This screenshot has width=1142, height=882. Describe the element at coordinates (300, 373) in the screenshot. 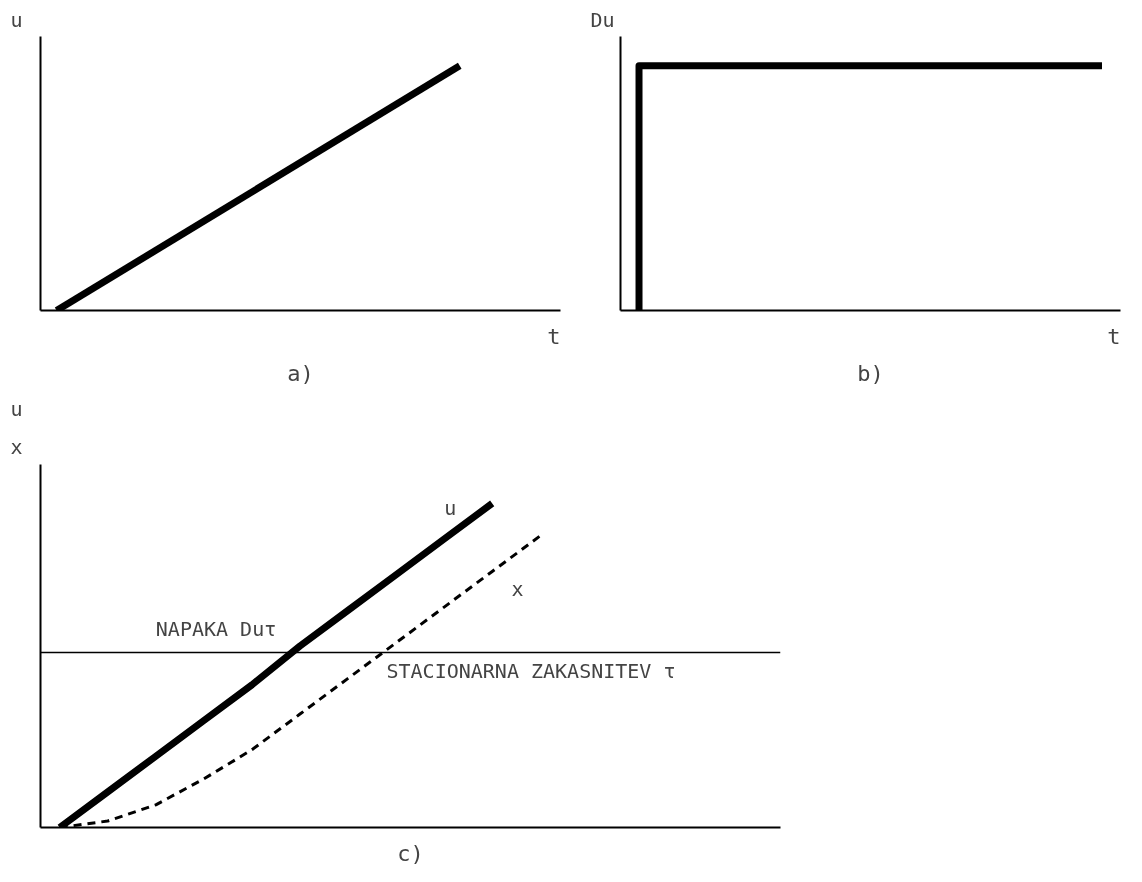

I see `text: a)` at that location.